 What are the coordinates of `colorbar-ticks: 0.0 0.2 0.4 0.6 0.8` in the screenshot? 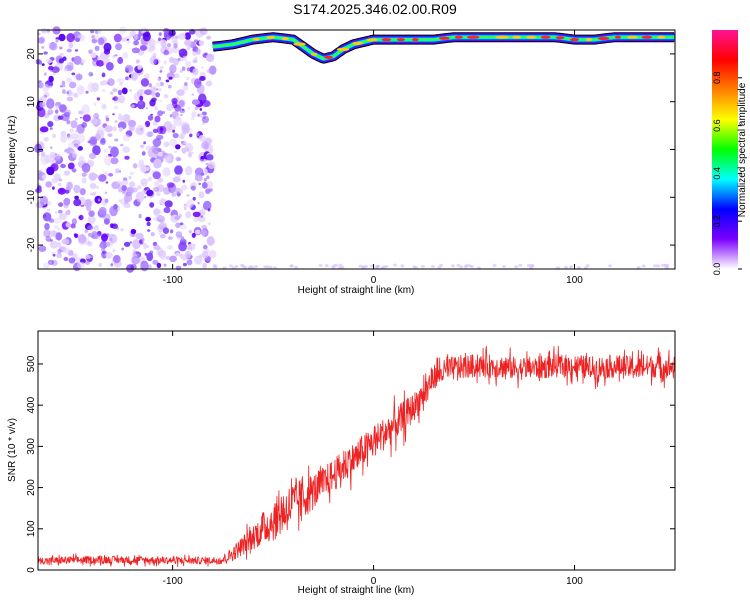 It's located at (727, 173).